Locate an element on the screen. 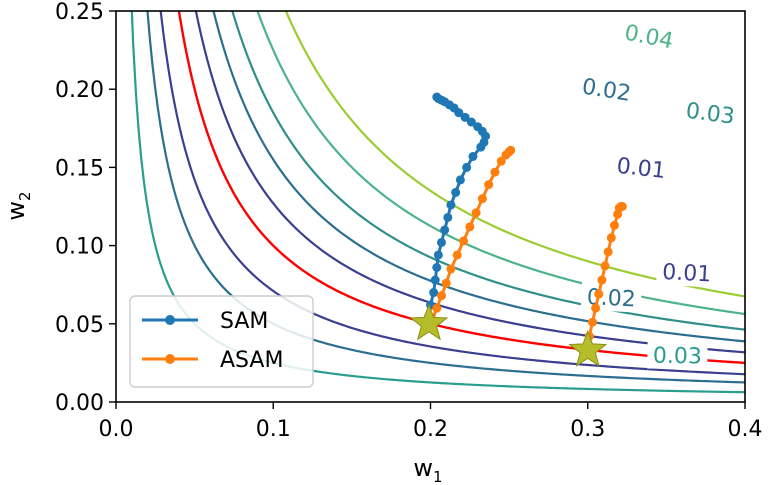 The width and height of the screenshot is (769, 485). y-tick-label: 0.10 is located at coordinates (79, 247).